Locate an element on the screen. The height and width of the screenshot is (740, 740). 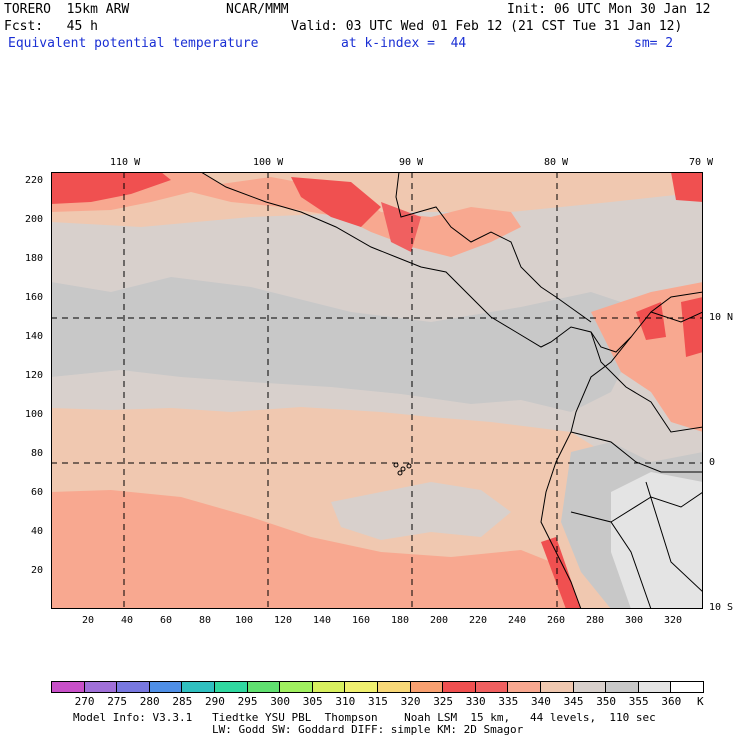
x-tick: 80 is located at coordinates (205, 620).